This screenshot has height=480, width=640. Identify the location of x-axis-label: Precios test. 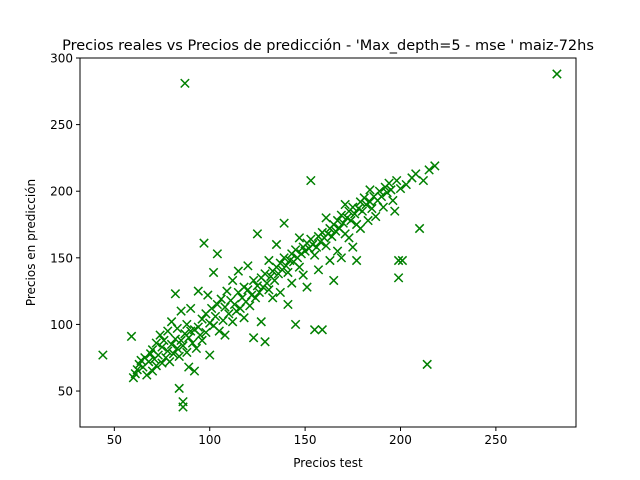
(328, 463).